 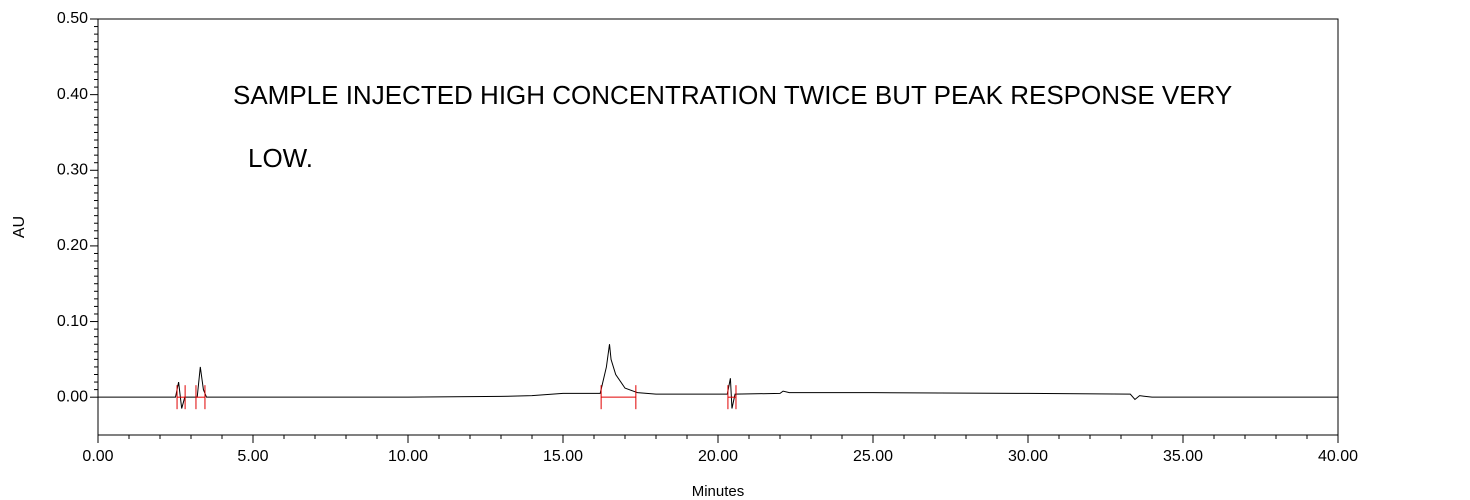 I want to click on y-tick-label: 0.30, so click(x=72, y=169).